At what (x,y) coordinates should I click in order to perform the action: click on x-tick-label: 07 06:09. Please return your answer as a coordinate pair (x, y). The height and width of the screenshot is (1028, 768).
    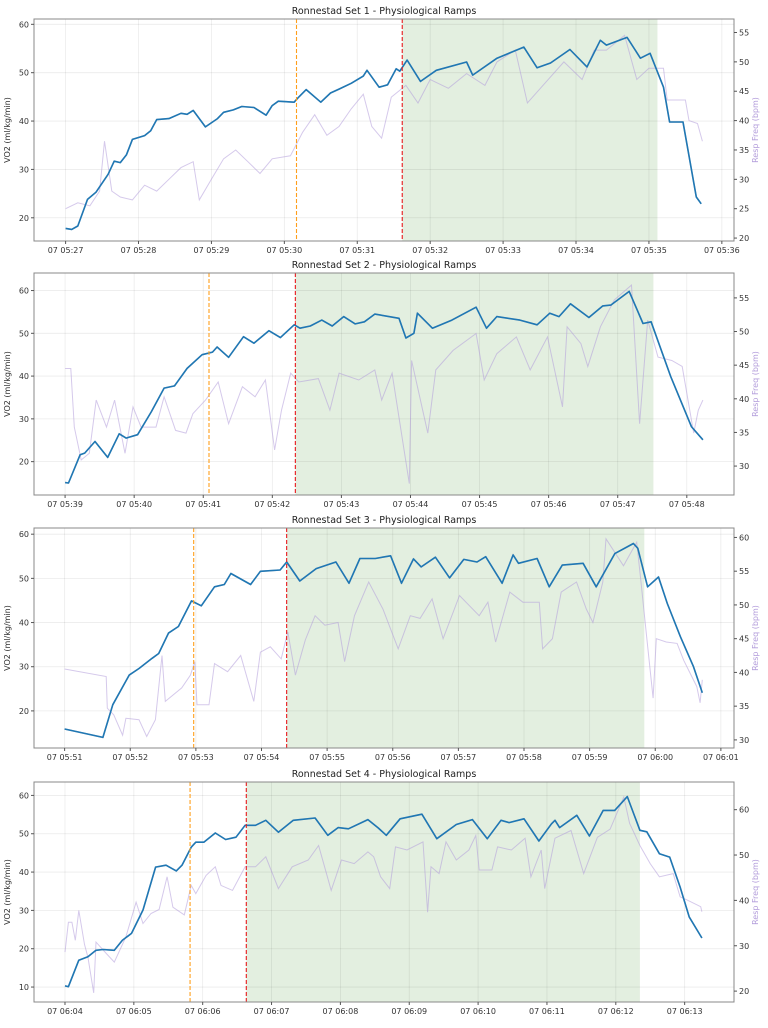
    Looking at the image, I should click on (409, 1011).